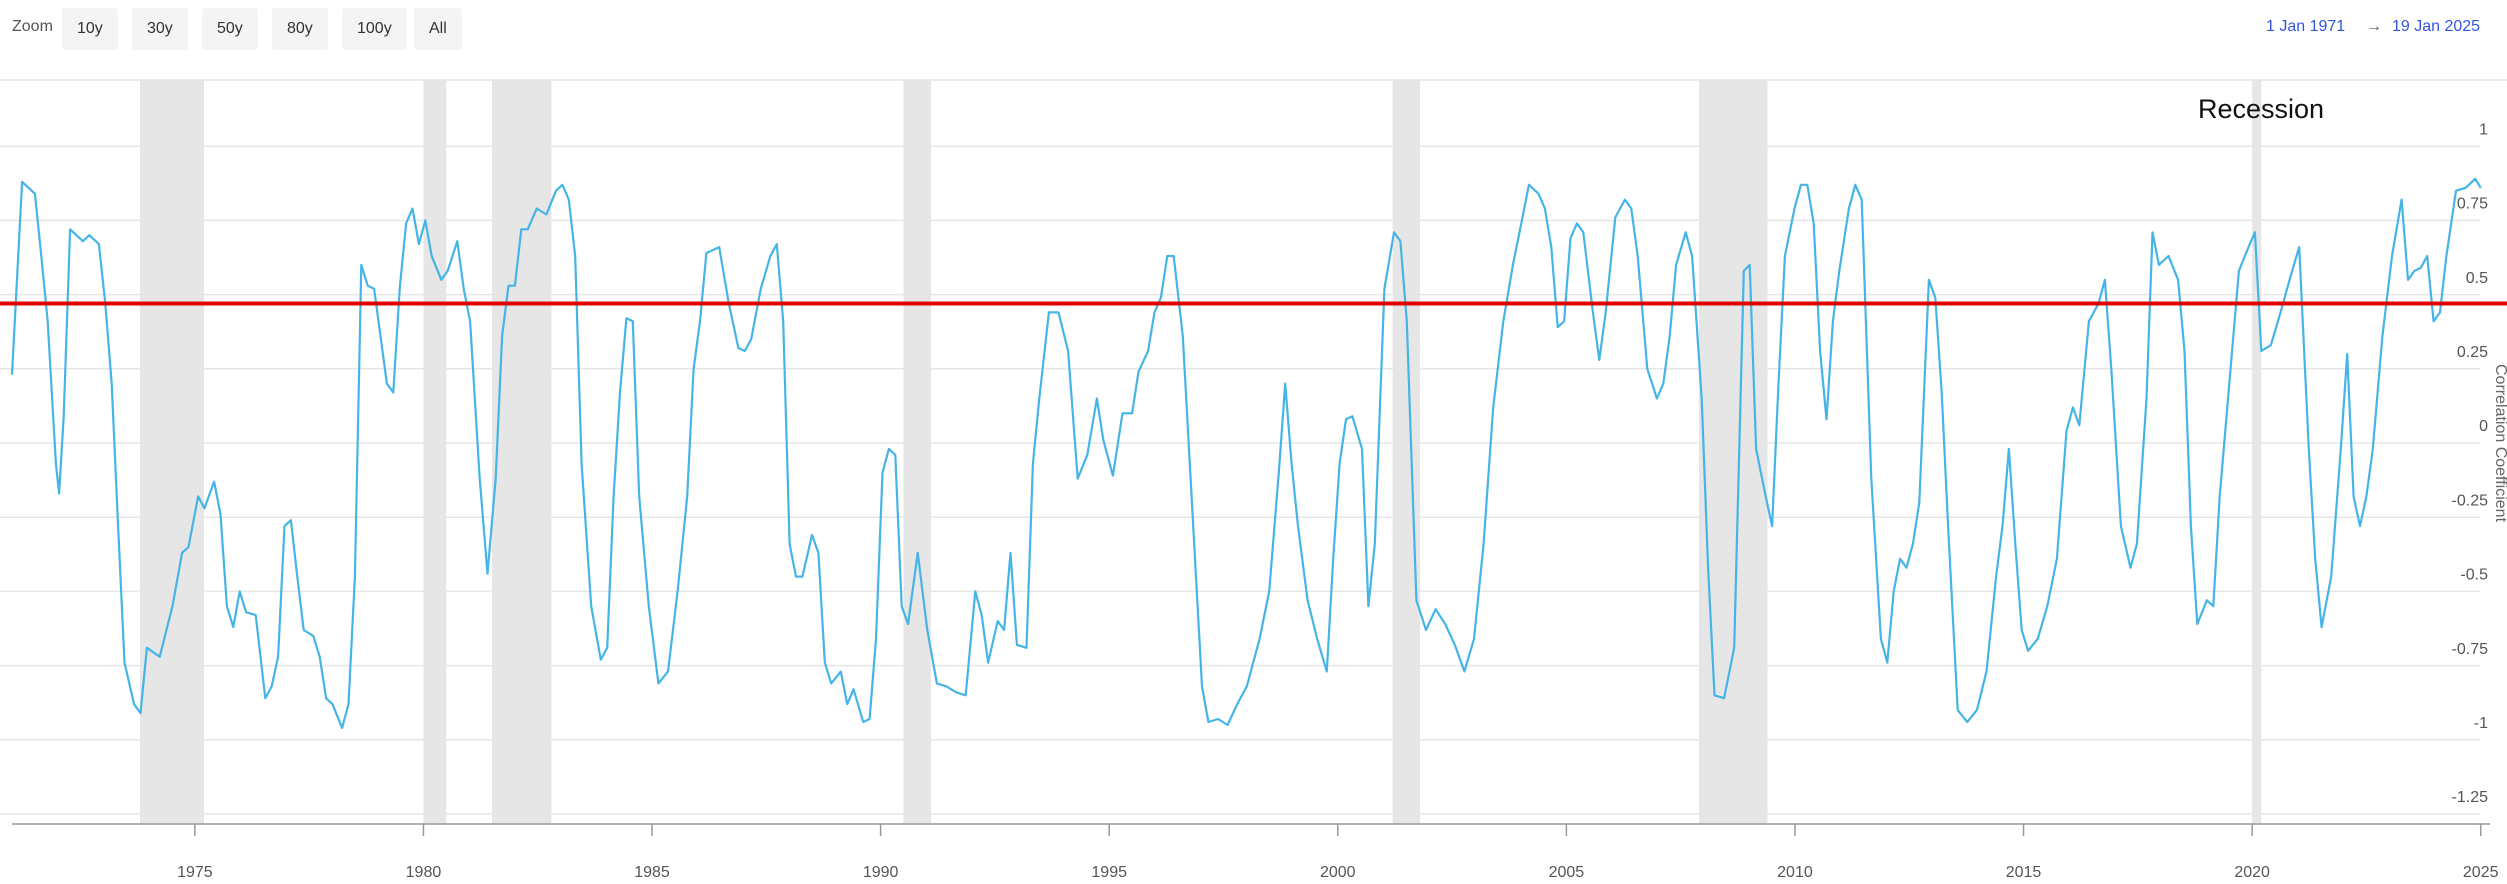 This screenshot has height=884, width=2507. Describe the element at coordinates (2252, 872) in the screenshot. I see `x-tick-label: 2020` at that location.